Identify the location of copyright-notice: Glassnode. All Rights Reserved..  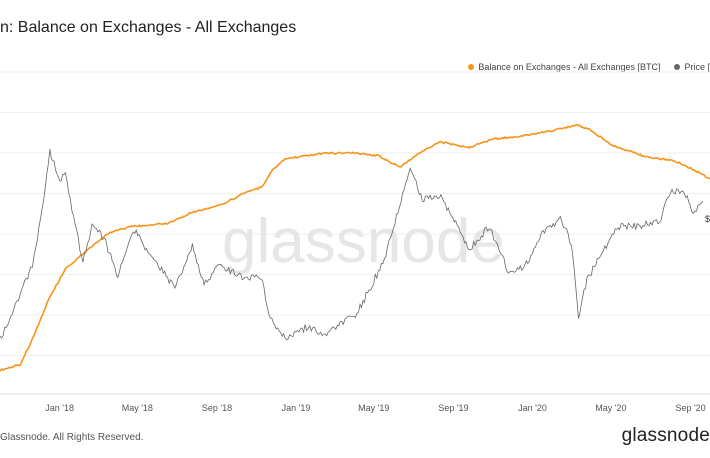
(72, 437).